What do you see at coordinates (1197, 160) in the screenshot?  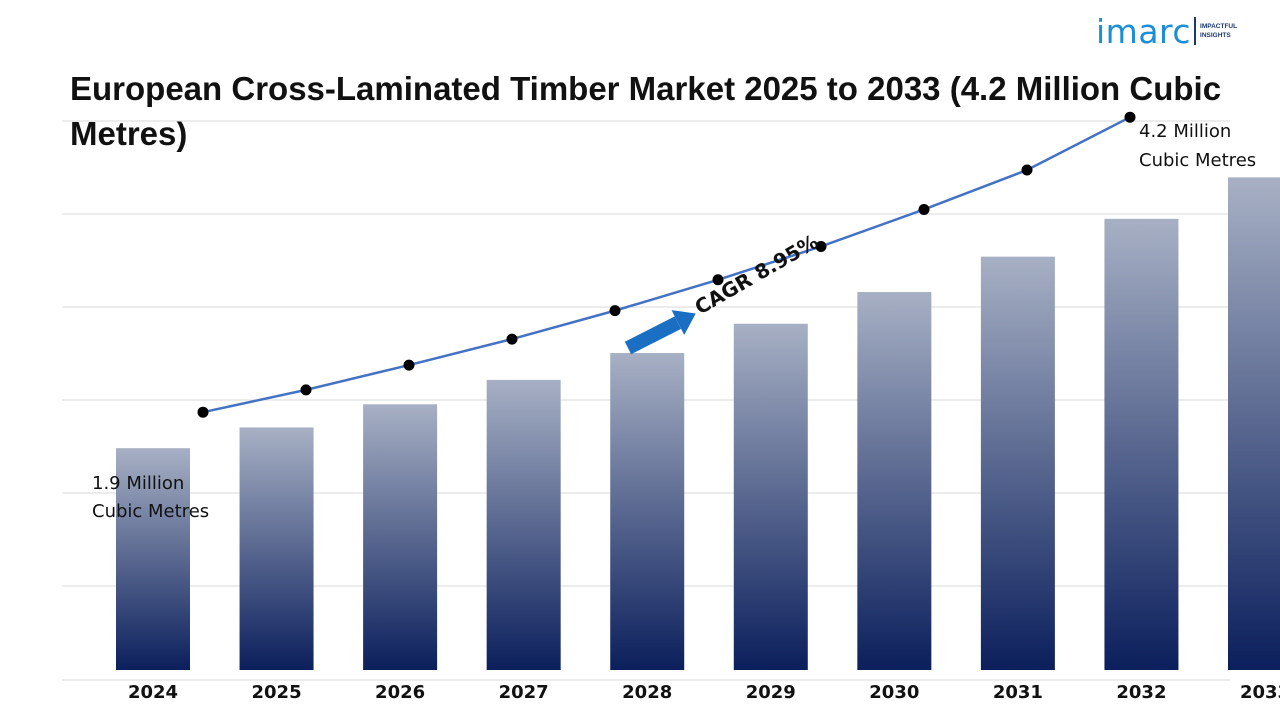 I see `end-value-label-line2: Cubic Metres` at bounding box center [1197, 160].